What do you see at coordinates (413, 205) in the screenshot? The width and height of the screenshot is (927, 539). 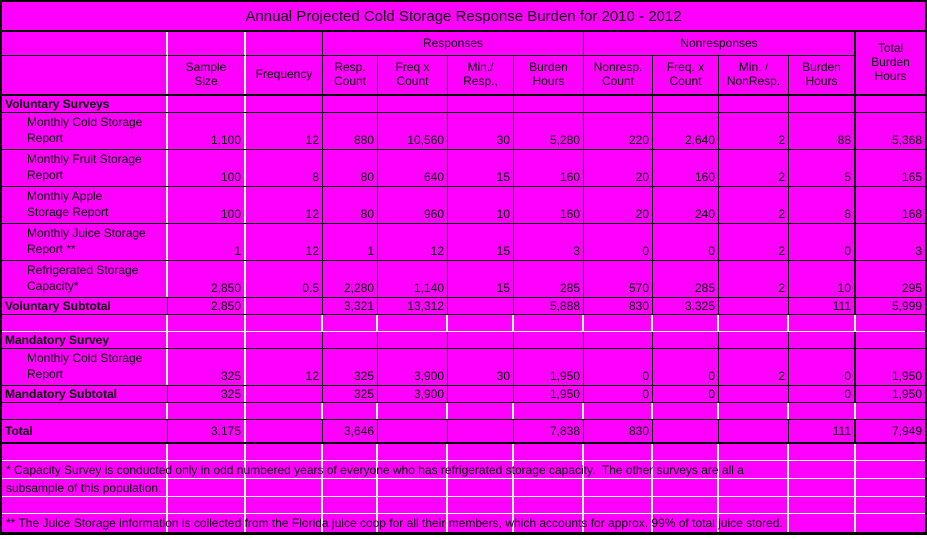 I see `value-cell: 960` at bounding box center [413, 205].